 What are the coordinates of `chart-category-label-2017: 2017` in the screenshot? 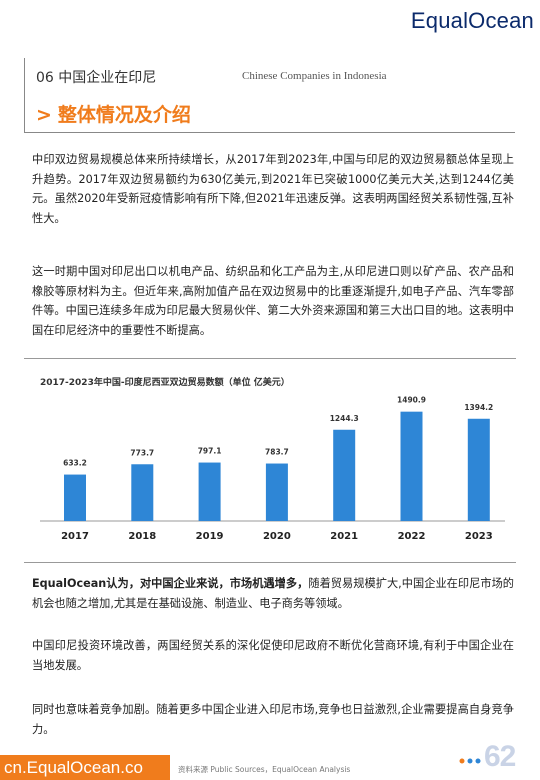 It's located at (75, 536).